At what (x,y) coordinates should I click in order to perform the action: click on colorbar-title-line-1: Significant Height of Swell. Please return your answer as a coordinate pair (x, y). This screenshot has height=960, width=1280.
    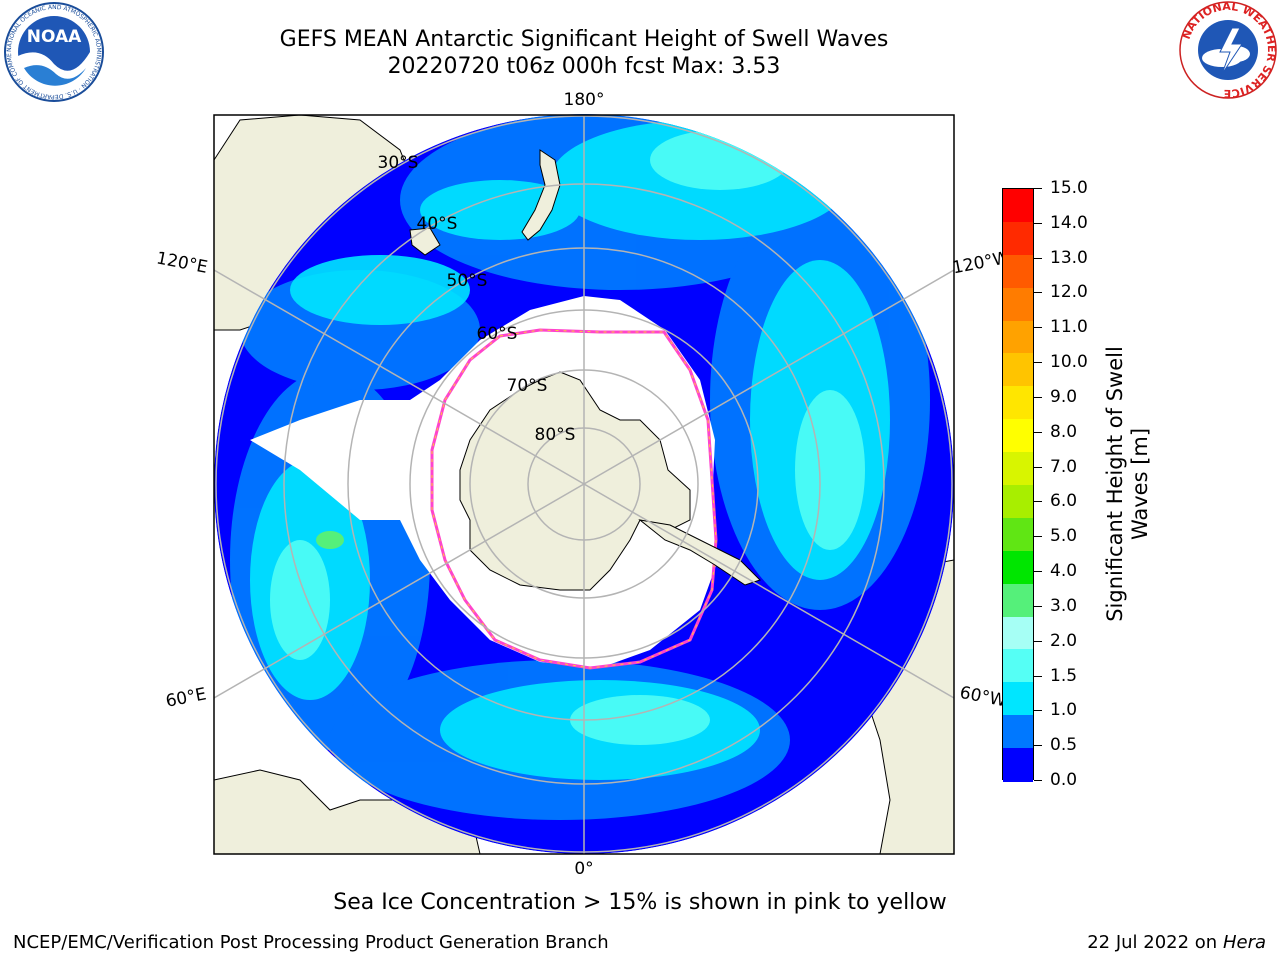
    Looking at the image, I should click on (1115, 484).